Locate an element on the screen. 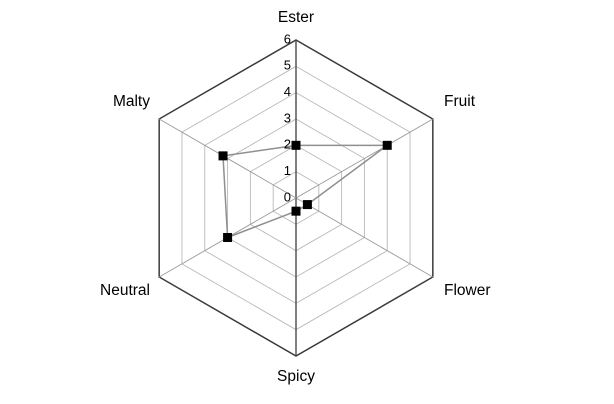 This screenshot has width=614, height=404. data-markers-group is located at coordinates (305, 191).